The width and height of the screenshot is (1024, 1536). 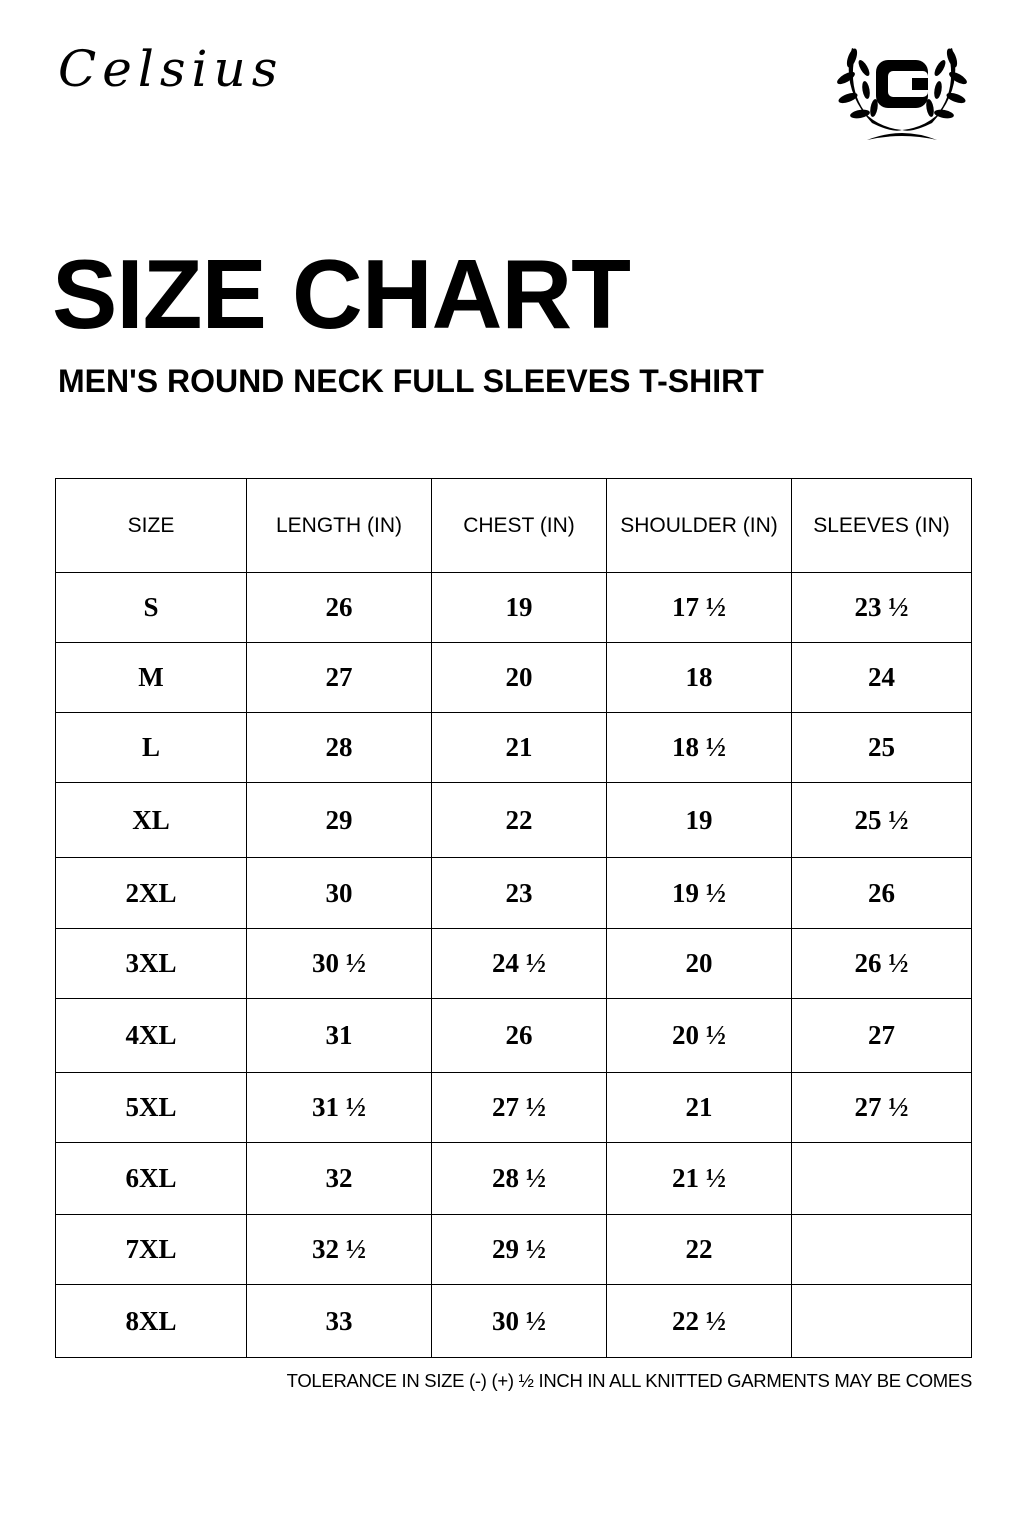 What do you see at coordinates (151, 677) in the screenshot?
I see `table-cell: M` at bounding box center [151, 677].